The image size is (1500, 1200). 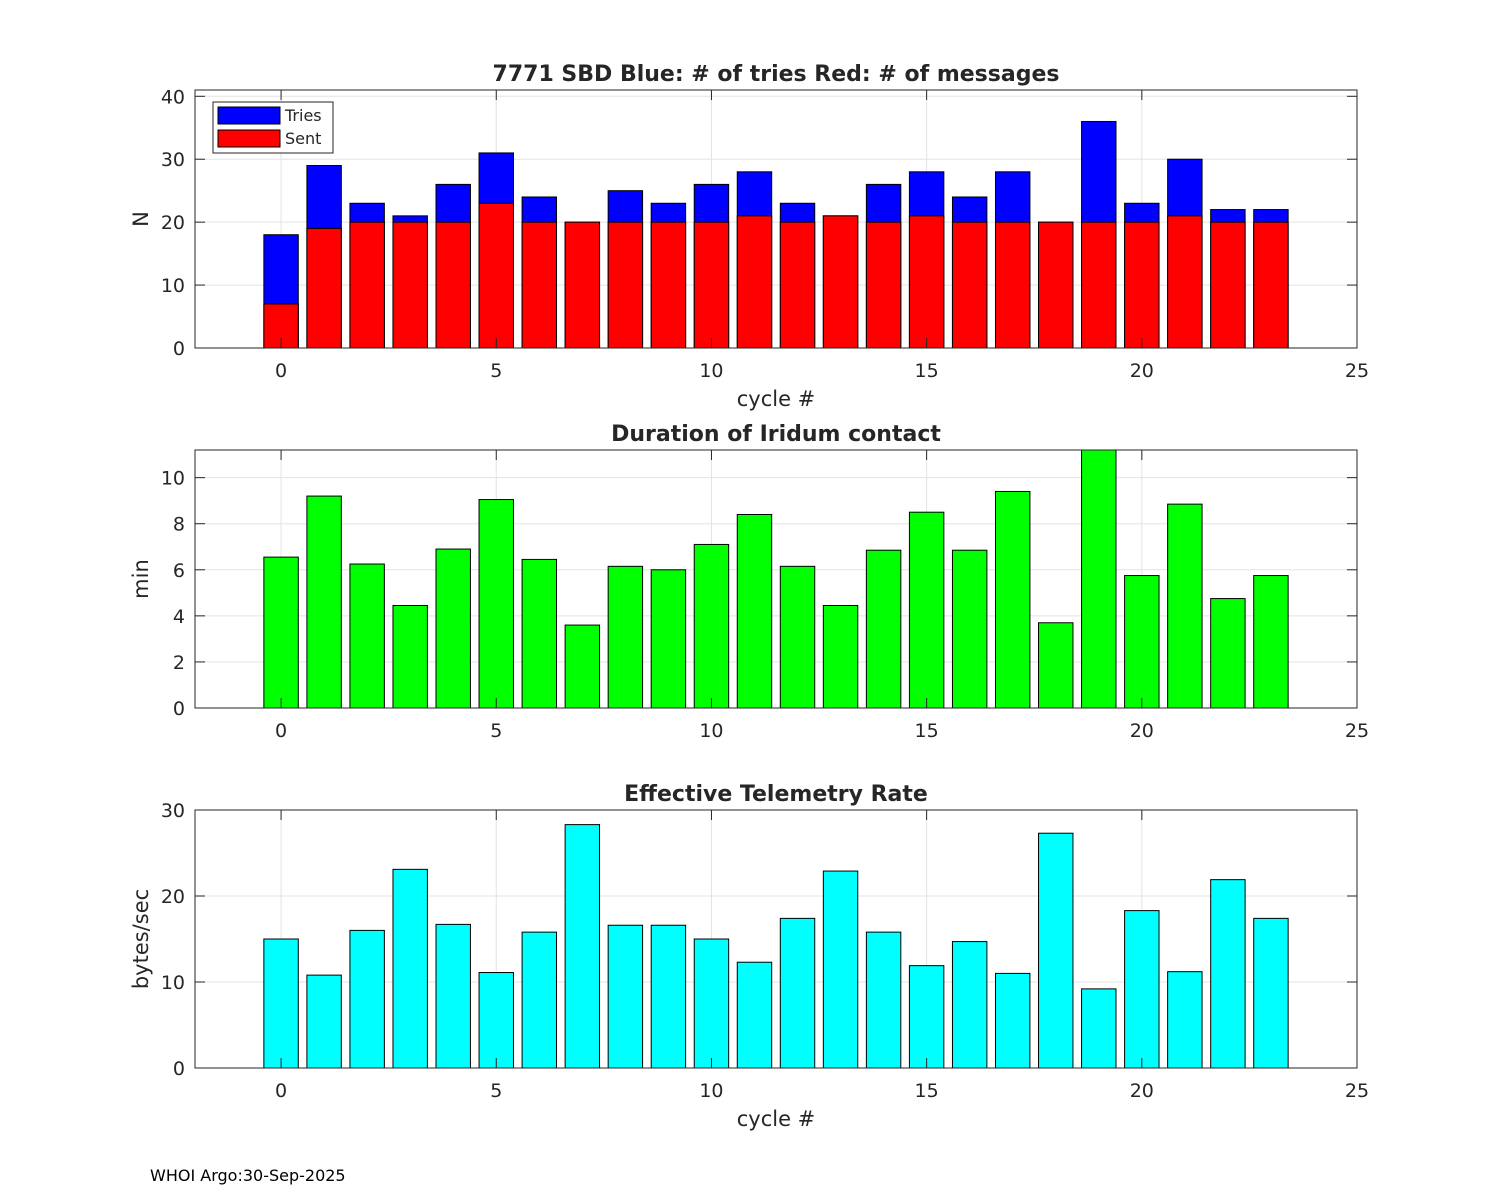 What do you see at coordinates (776, 399) in the screenshot?
I see `x-axis-label: cycle #` at bounding box center [776, 399].